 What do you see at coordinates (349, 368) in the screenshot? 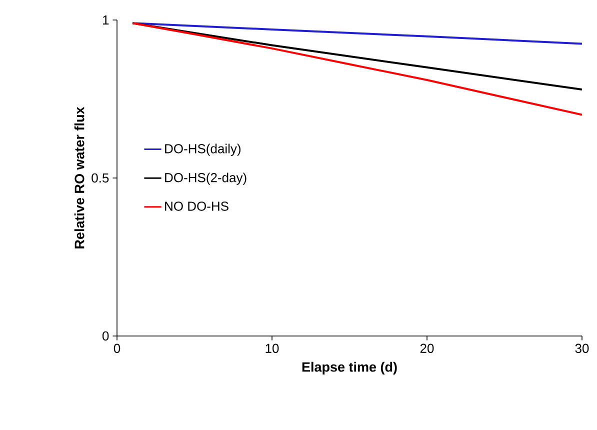
I see `x-axis-title: Elapse time (d)` at bounding box center [349, 368].